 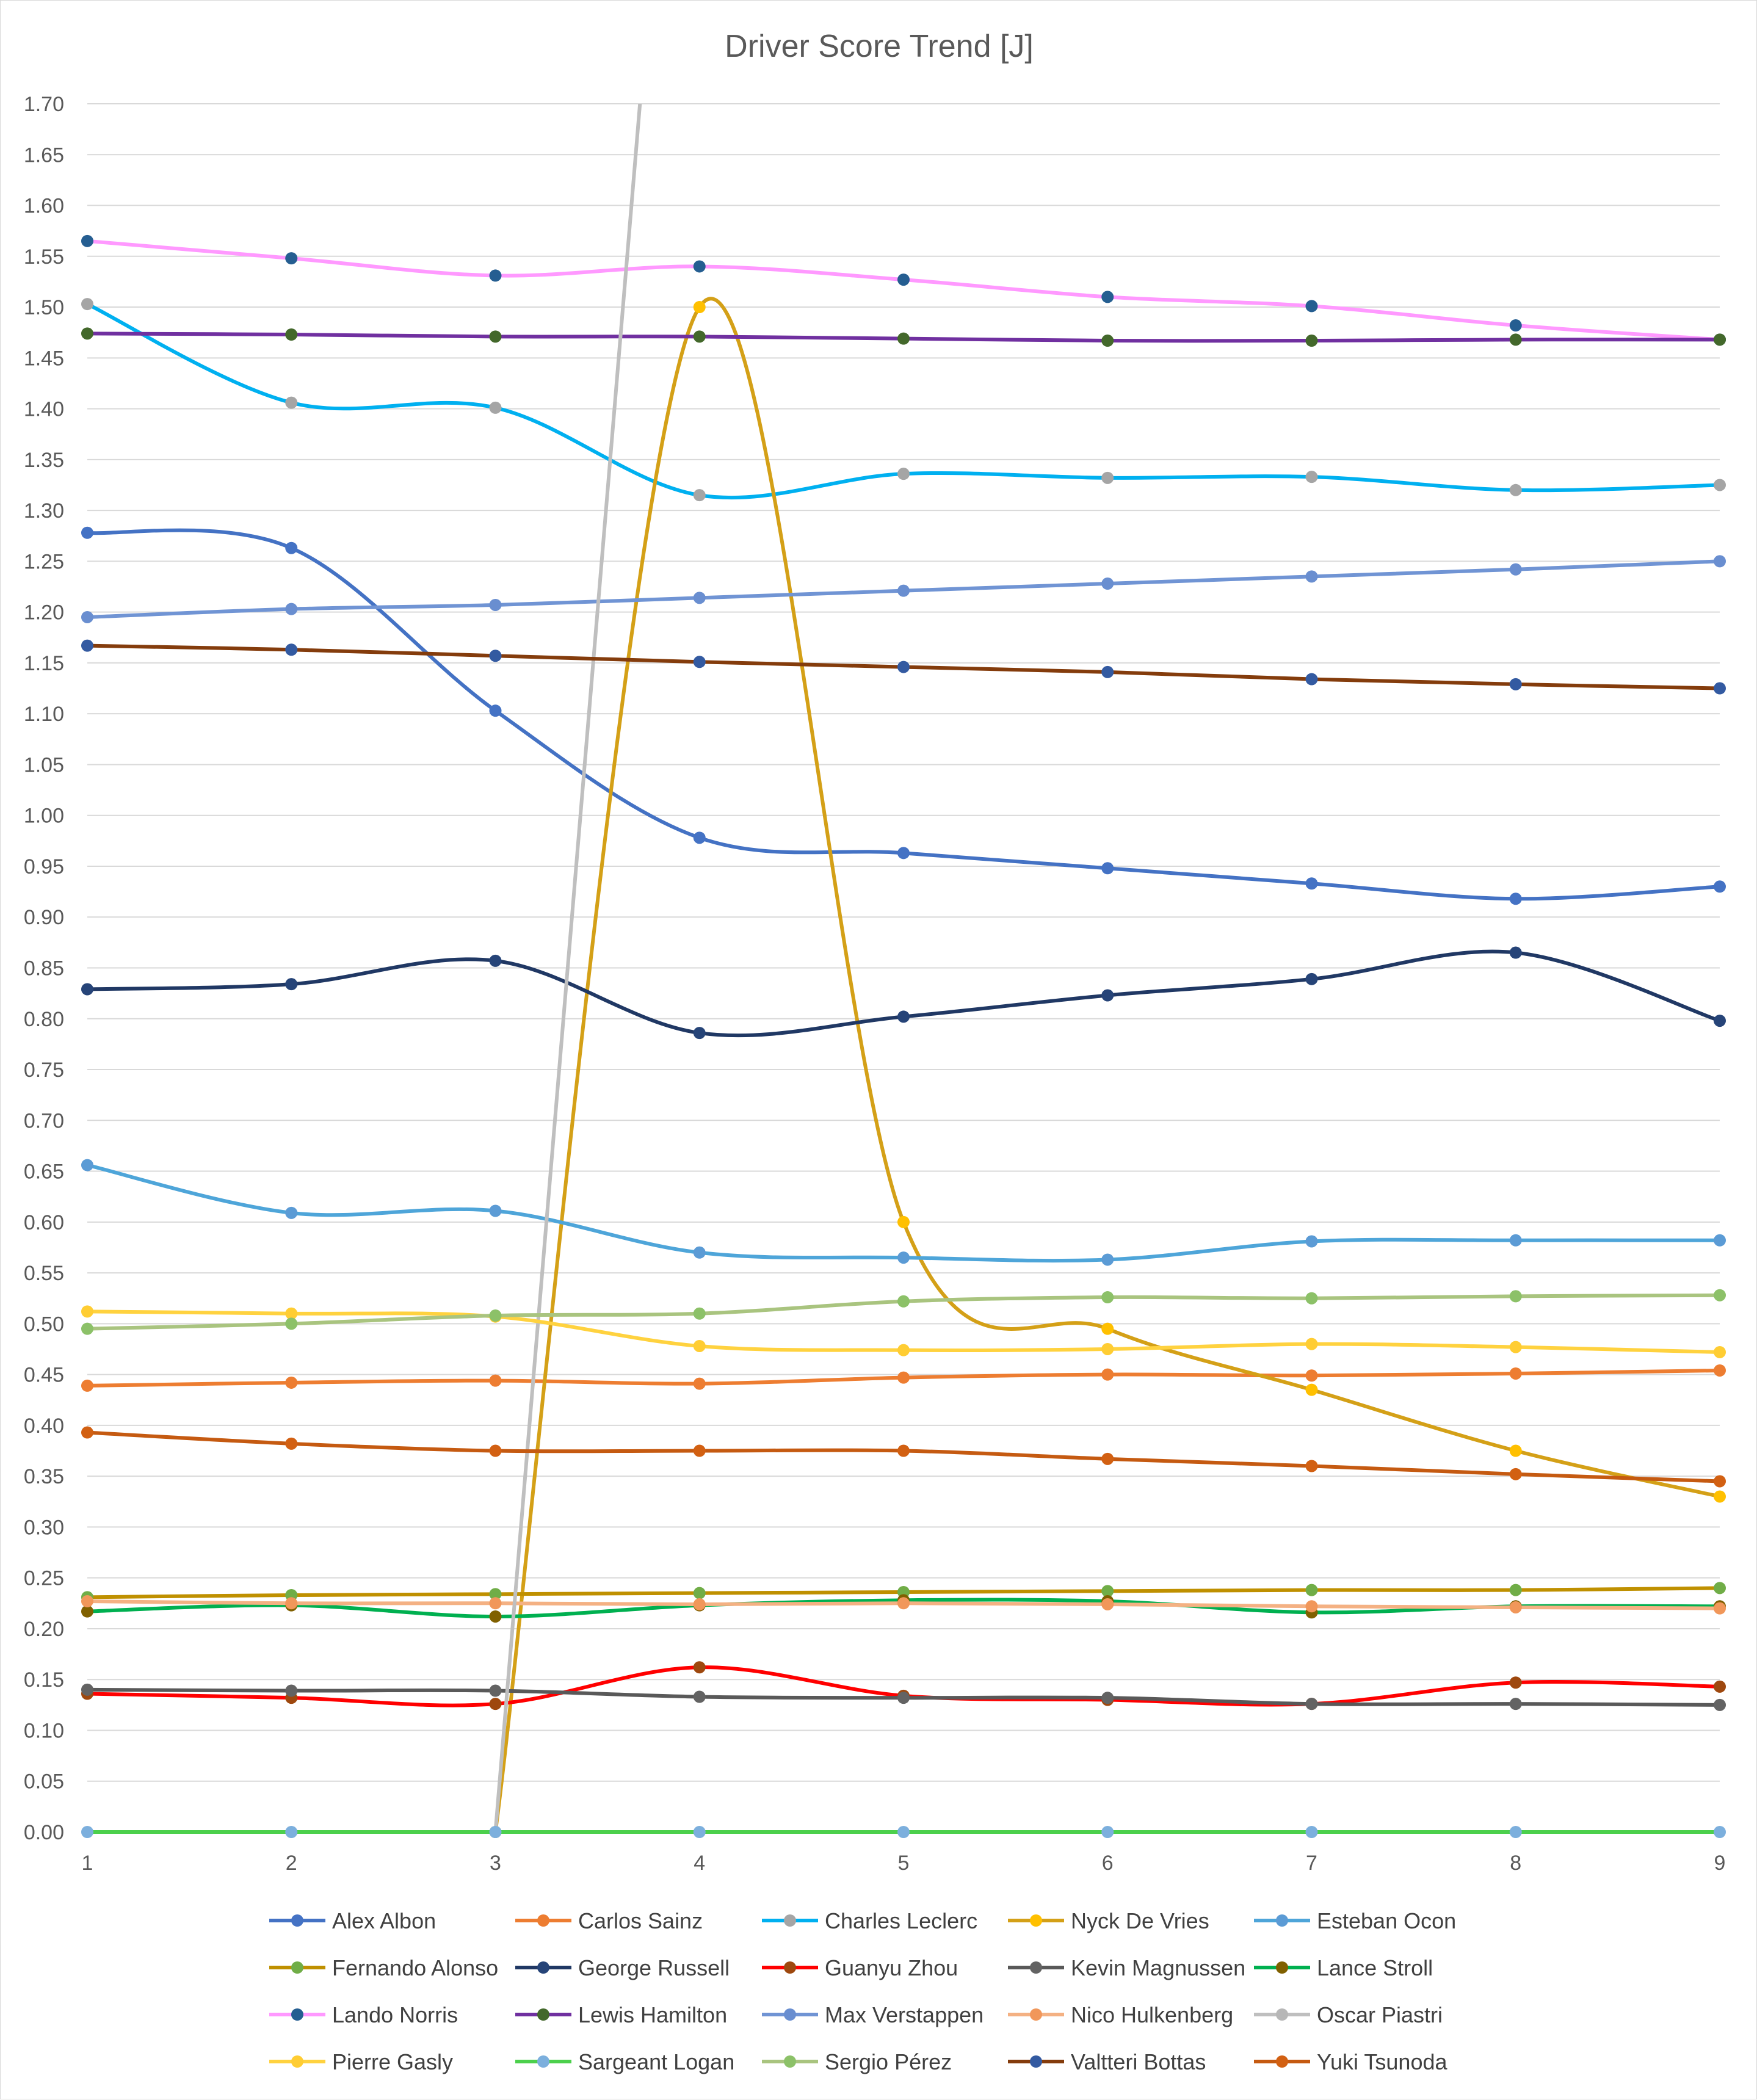 I want to click on series-fernando-alonso, so click(x=903, y=1593).